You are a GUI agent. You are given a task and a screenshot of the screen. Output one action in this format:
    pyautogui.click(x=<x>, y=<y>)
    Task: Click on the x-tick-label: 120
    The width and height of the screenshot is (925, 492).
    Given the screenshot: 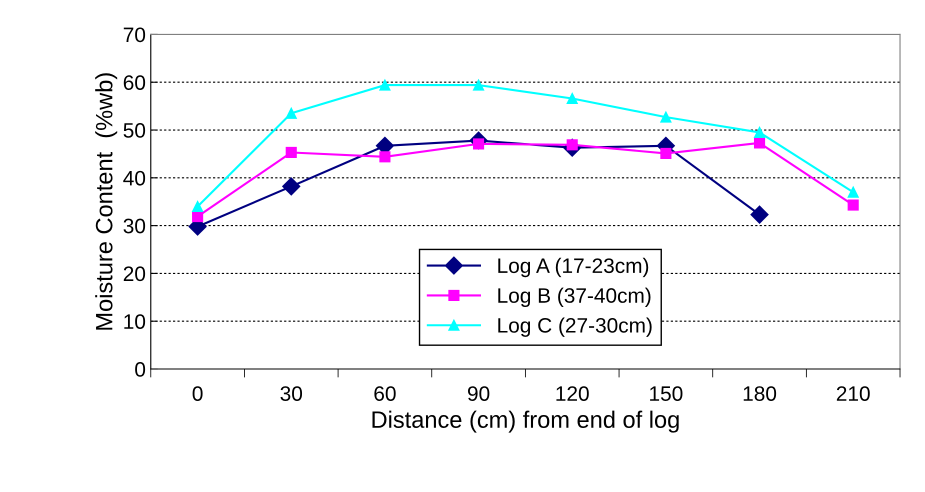 What is the action you would take?
    pyautogui.click(x=572, y=393)
    